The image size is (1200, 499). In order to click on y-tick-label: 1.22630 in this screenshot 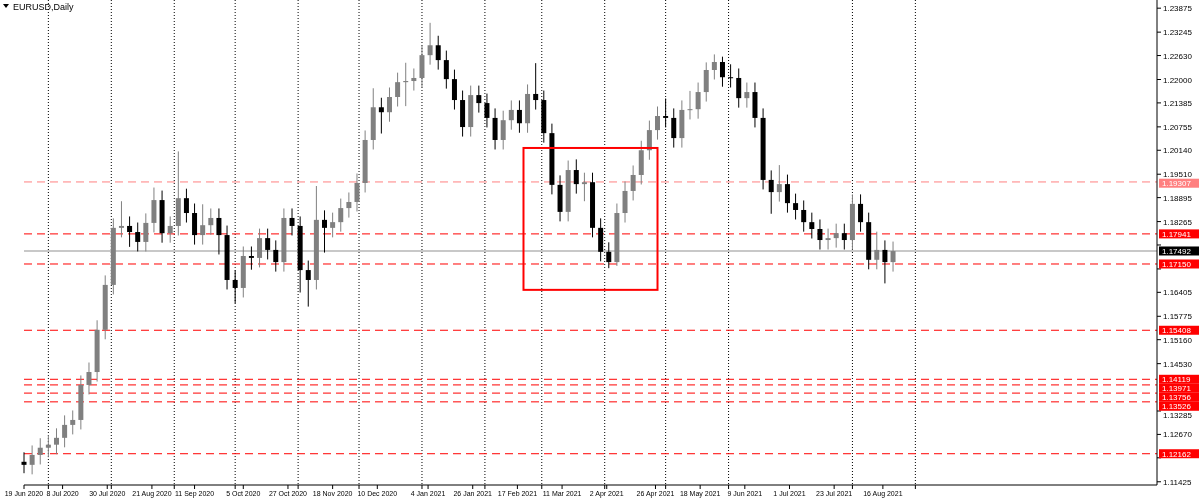, I will do `click(1178, 56)`.